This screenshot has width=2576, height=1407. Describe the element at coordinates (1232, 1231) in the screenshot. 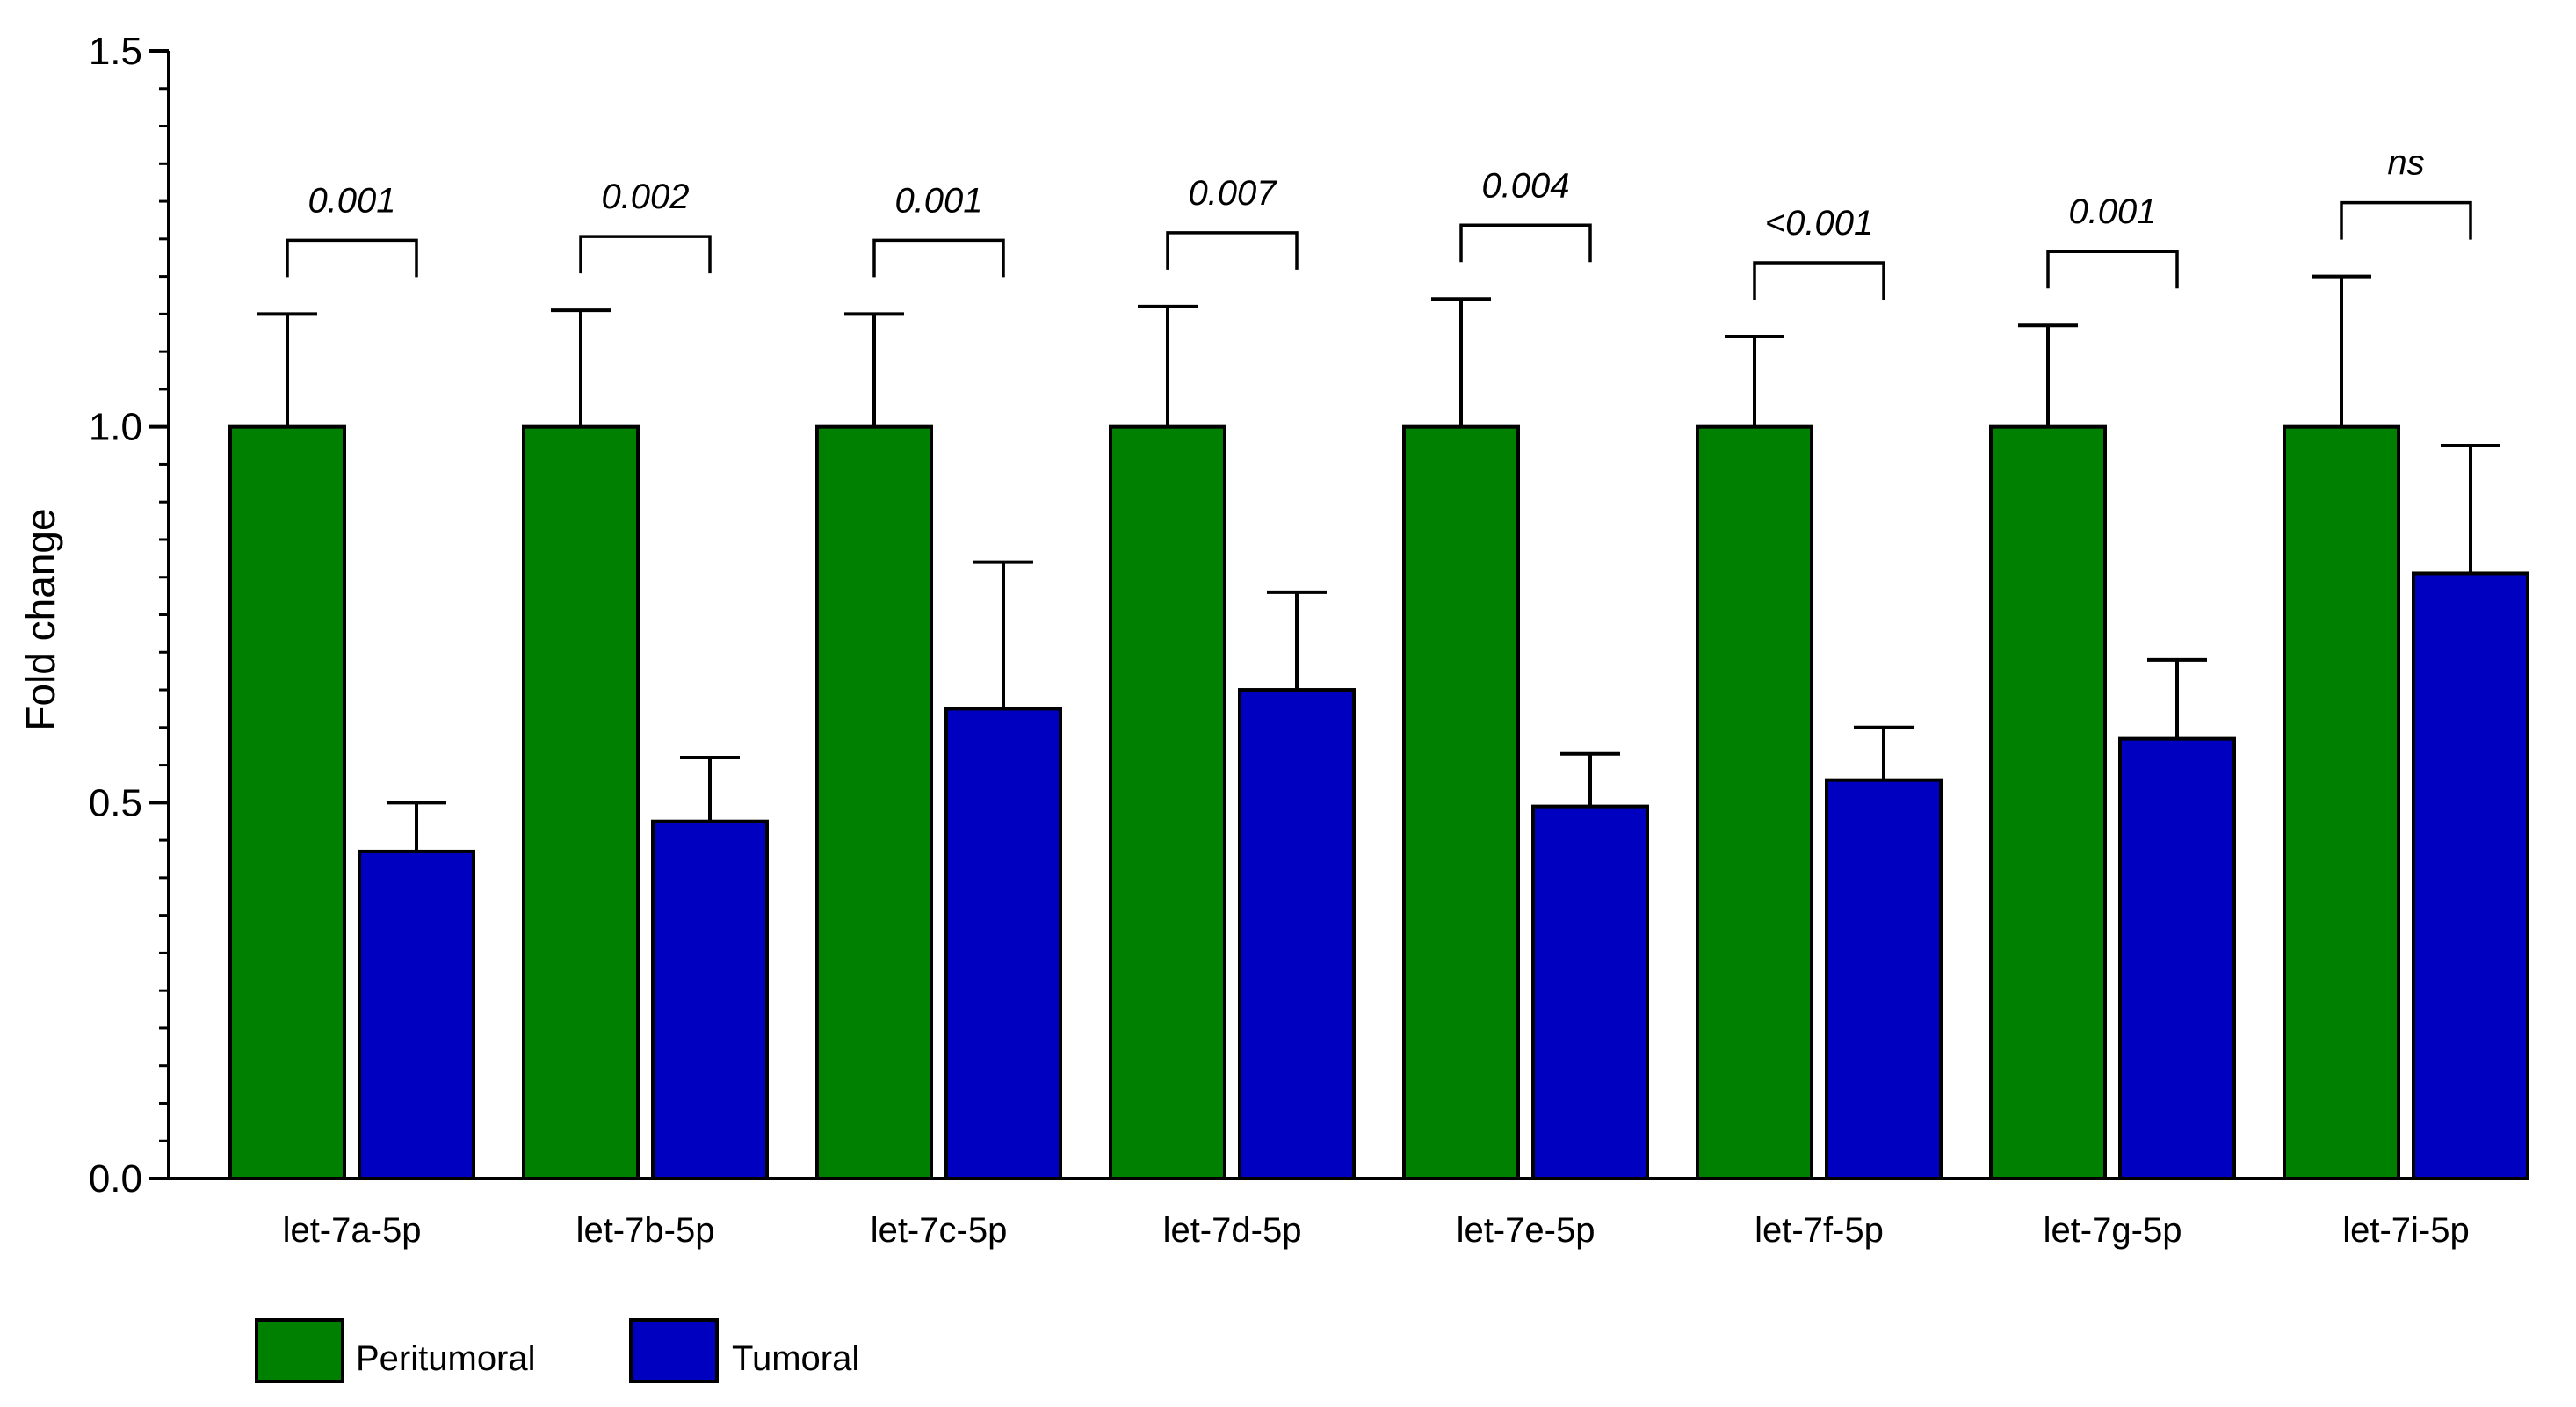

I see `x-tick-label: let-7d-5p` at that location.